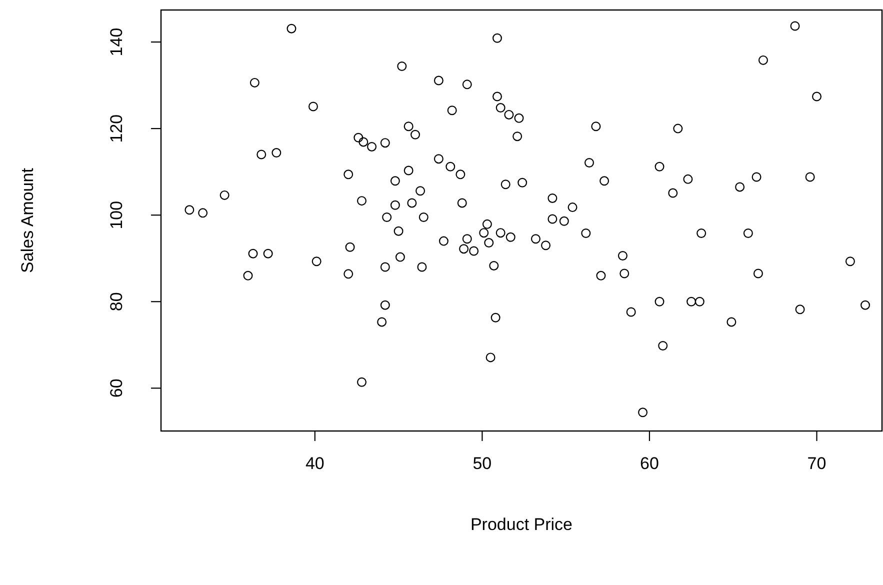 The width and height of the screenshot is (883, 585). I want to click on y-axis-title: Sales Amount, so click(27, 220).